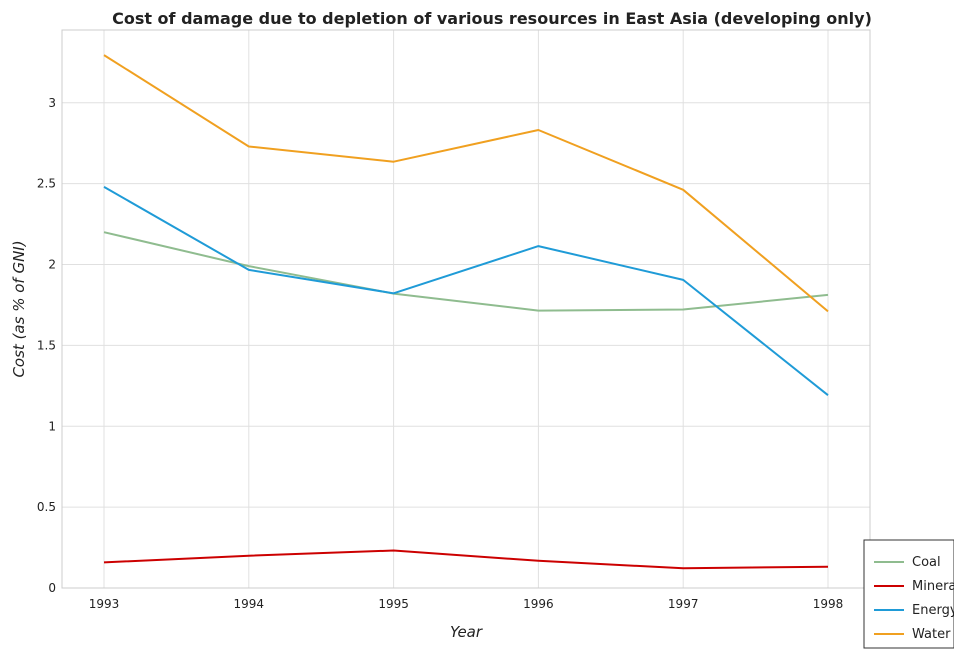 This screenshot has width=954, height=650. What do you see at coordinates (46, 184) in the screenshot?
I see `y-tick-label: 2.5` at bounding box center [46, 184].